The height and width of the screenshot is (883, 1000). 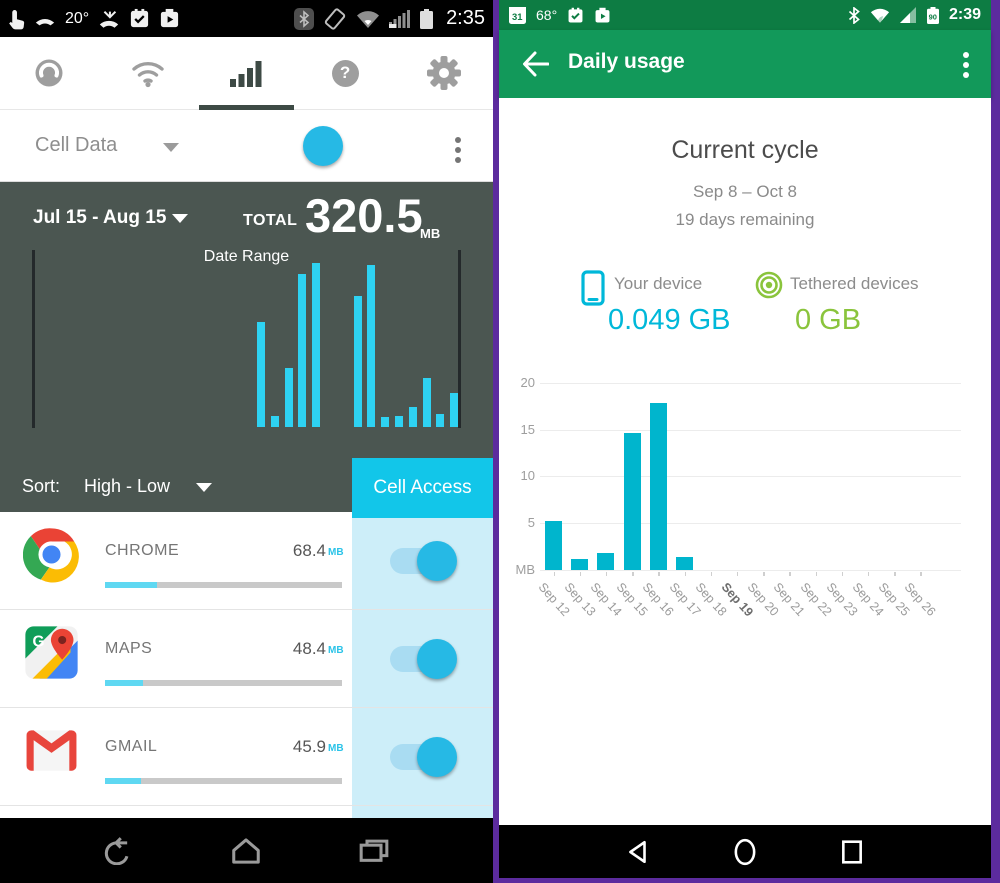 I want to click on temperature-text: 68°, so click(x=547, y=15).